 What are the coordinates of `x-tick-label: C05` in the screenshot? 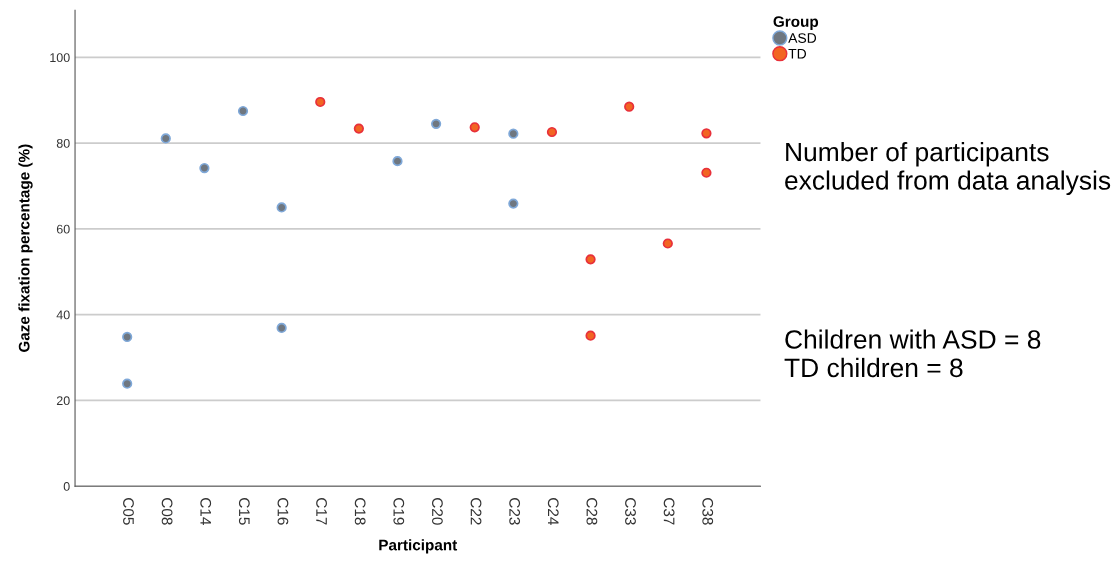 It's located at (128, 511).